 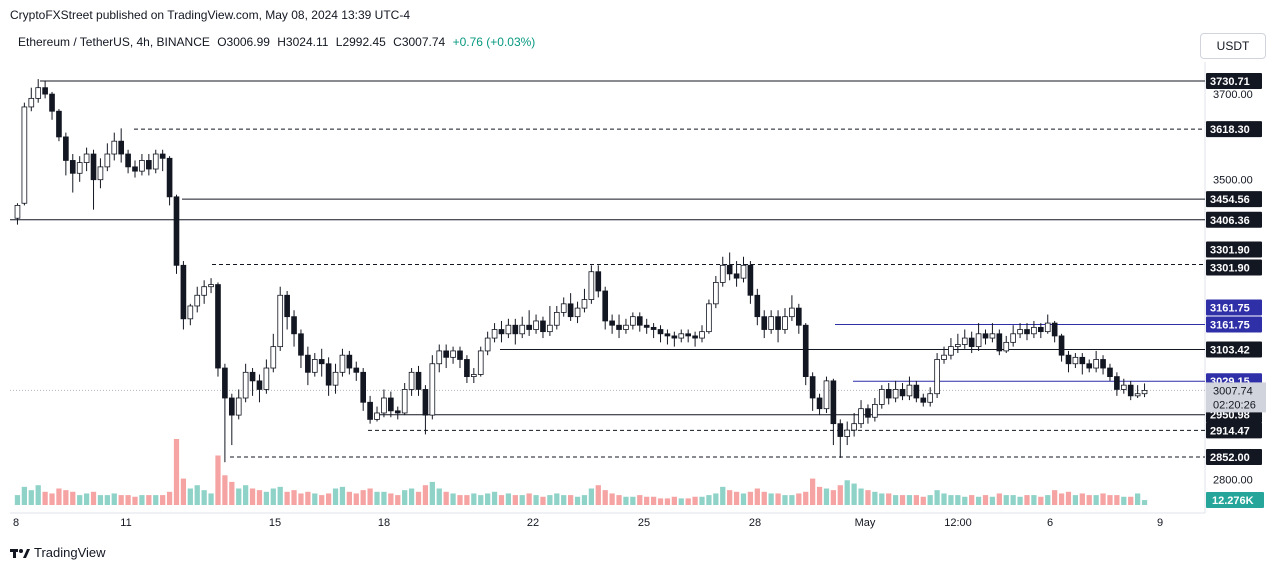 What do you see at coordinates (275, 523) in the screenshot?
I see `time-tick-label: 15` at bounding box center [275, 523].